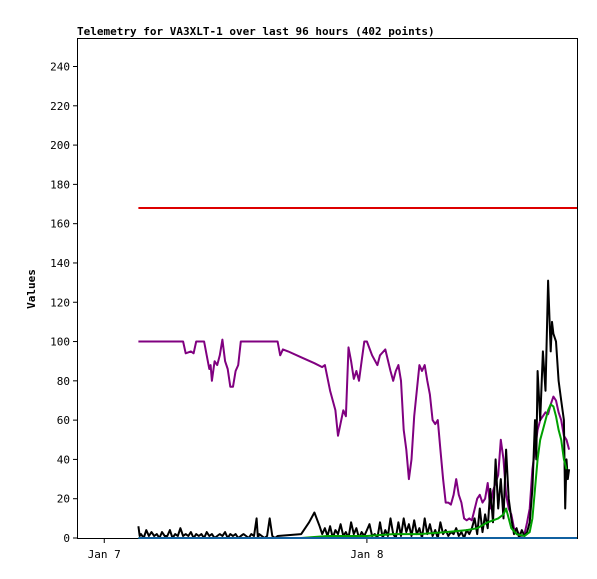  Describe the element at coordinates (60, 263) in the screenshot. I see `y-tick-label: 140` at that location.